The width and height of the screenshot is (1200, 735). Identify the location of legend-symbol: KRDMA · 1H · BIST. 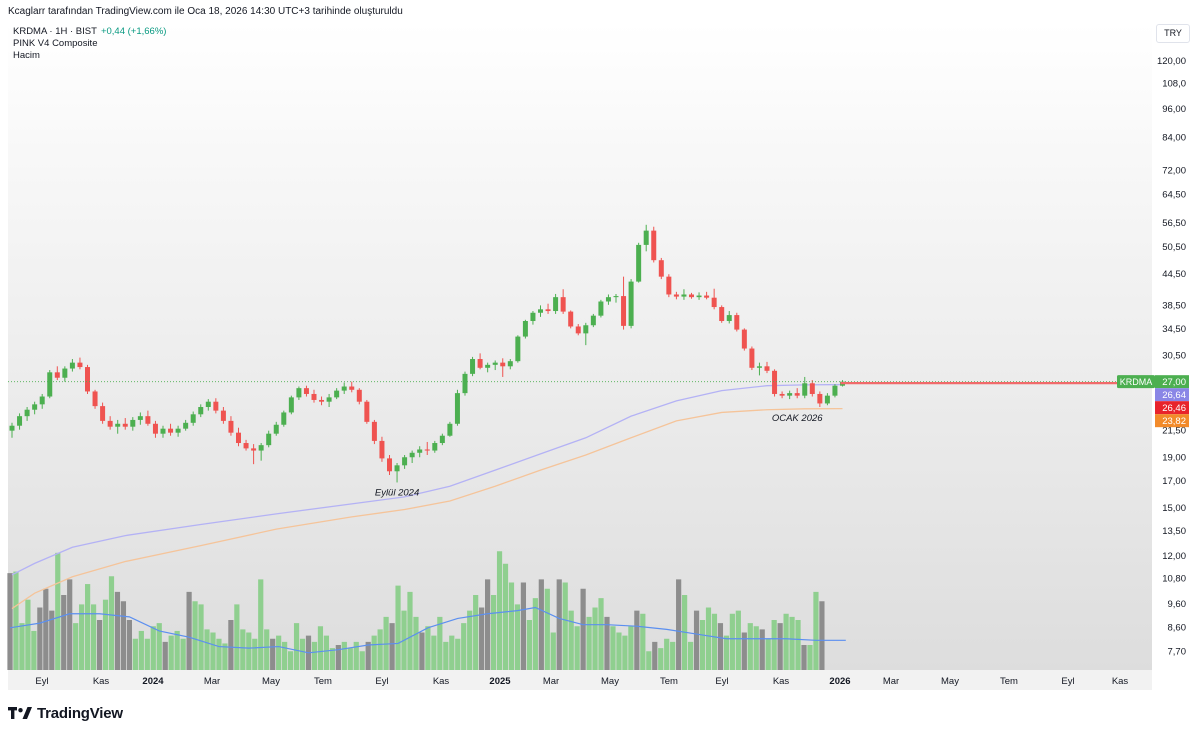
(55, 31).